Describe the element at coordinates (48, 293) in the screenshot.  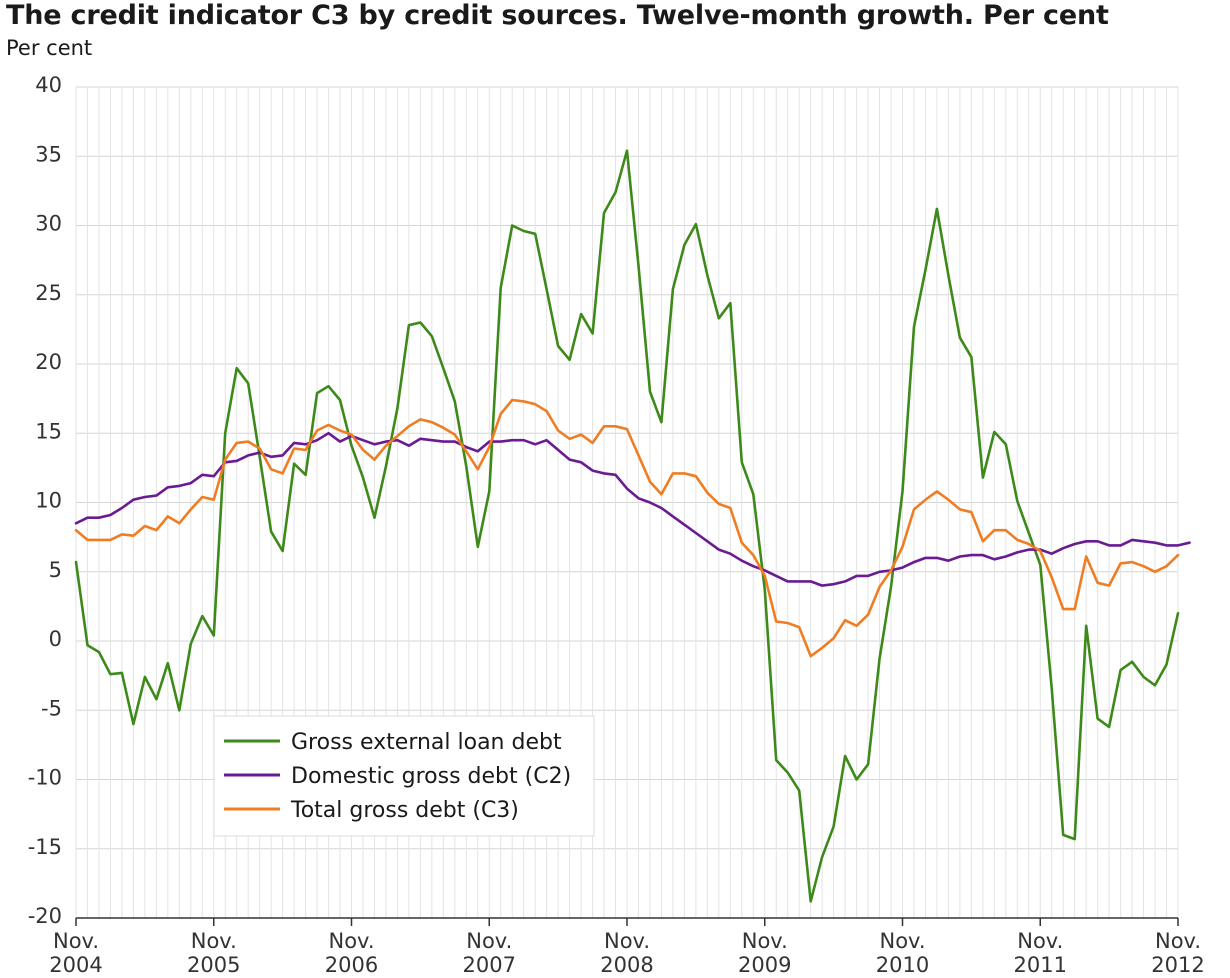
I see `y-tick-label: 25` at that location.